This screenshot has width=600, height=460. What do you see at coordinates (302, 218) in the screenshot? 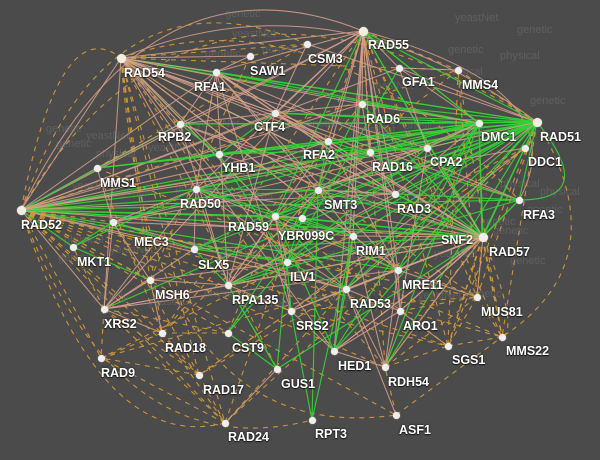
I see `graph-node-ybr099c` at bounding box center [302, 218].